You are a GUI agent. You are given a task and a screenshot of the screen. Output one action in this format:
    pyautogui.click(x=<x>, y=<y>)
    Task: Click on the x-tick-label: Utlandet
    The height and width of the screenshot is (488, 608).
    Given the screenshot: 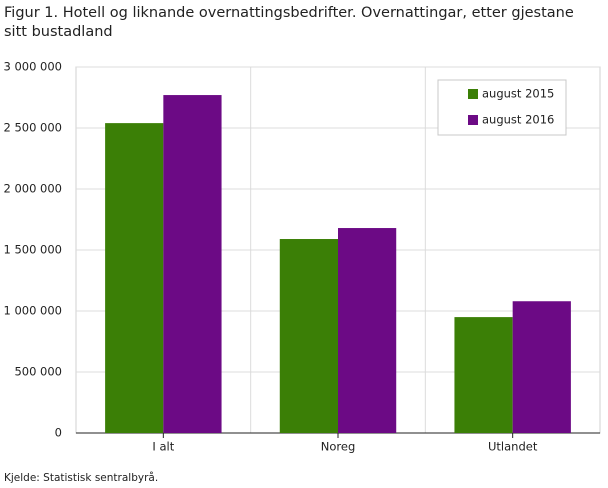 What is the action you would take?
    pyautogui.click(x=513, y=447)
    